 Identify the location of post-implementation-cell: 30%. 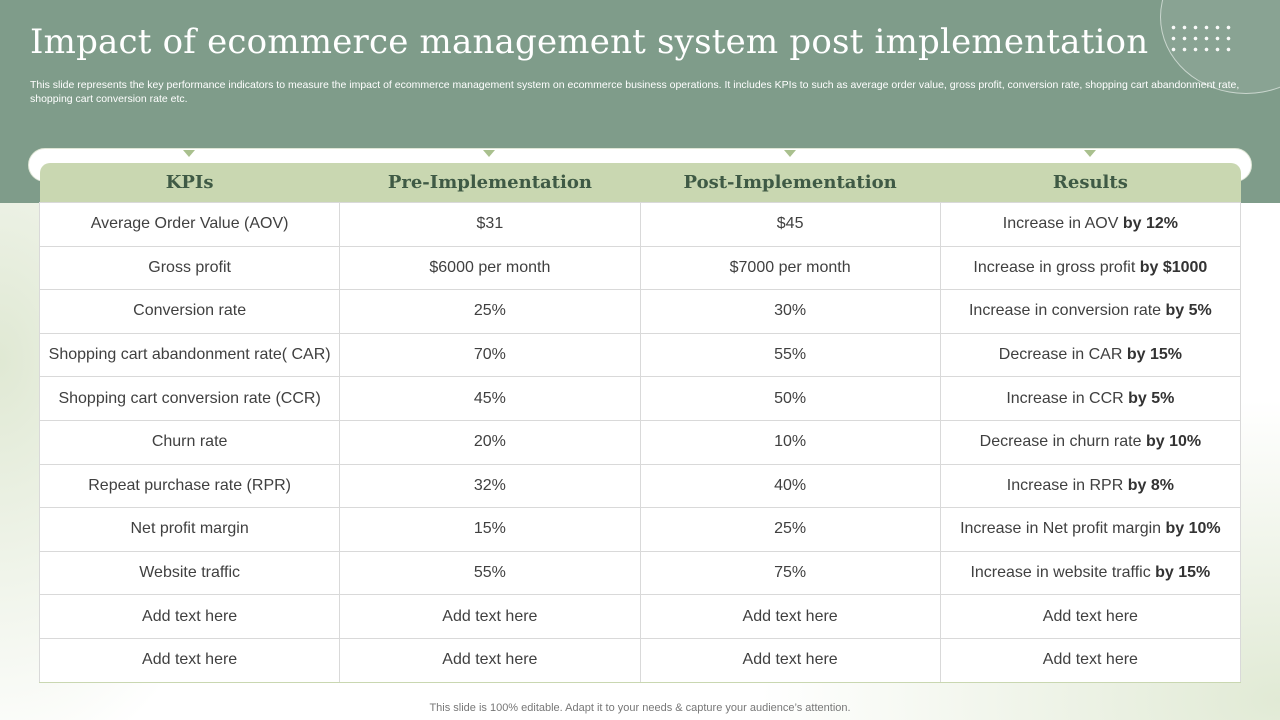
(790, 311).